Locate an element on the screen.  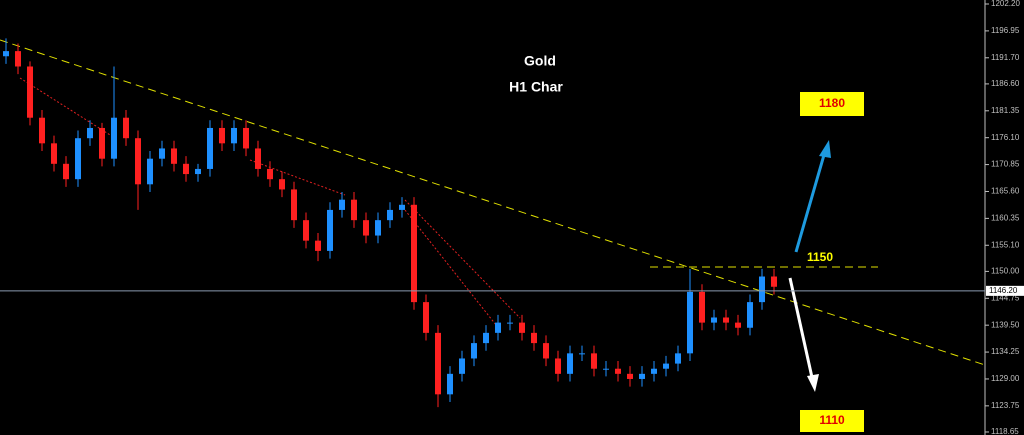
chart-title: Gold is located at coordinates (540, 61).